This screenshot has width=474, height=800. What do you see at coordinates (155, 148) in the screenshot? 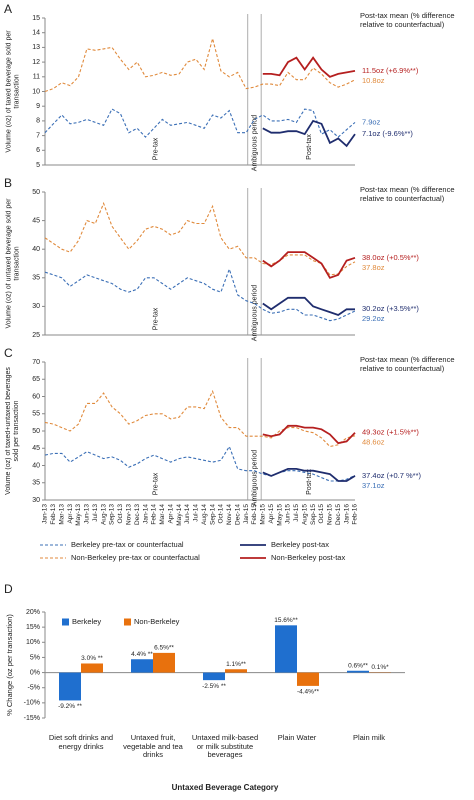
I see `pre-tax-label: Pre-tax` at bounding box center [155, 148].